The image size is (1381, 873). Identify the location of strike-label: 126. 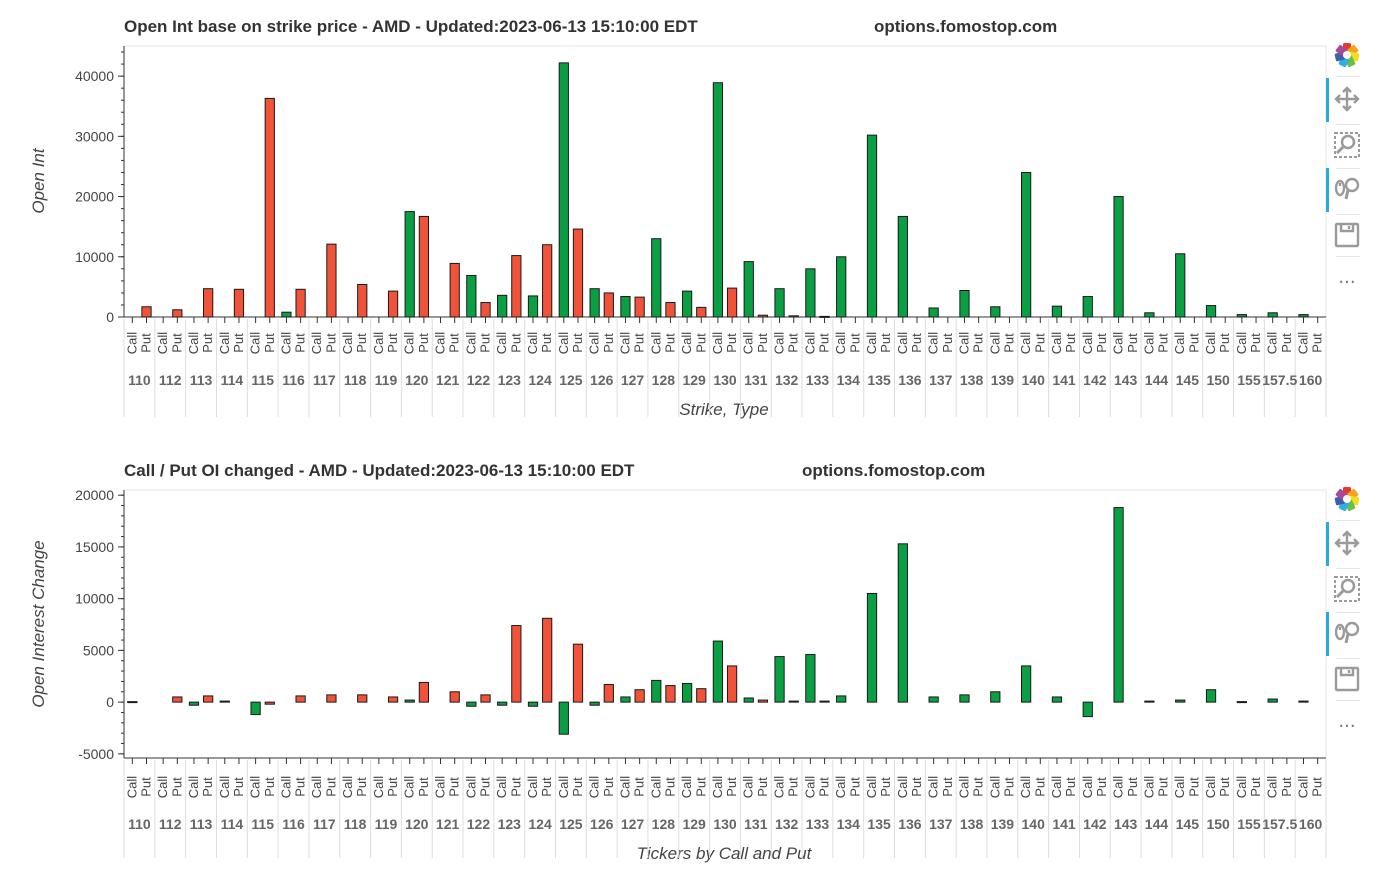
(602, 824).